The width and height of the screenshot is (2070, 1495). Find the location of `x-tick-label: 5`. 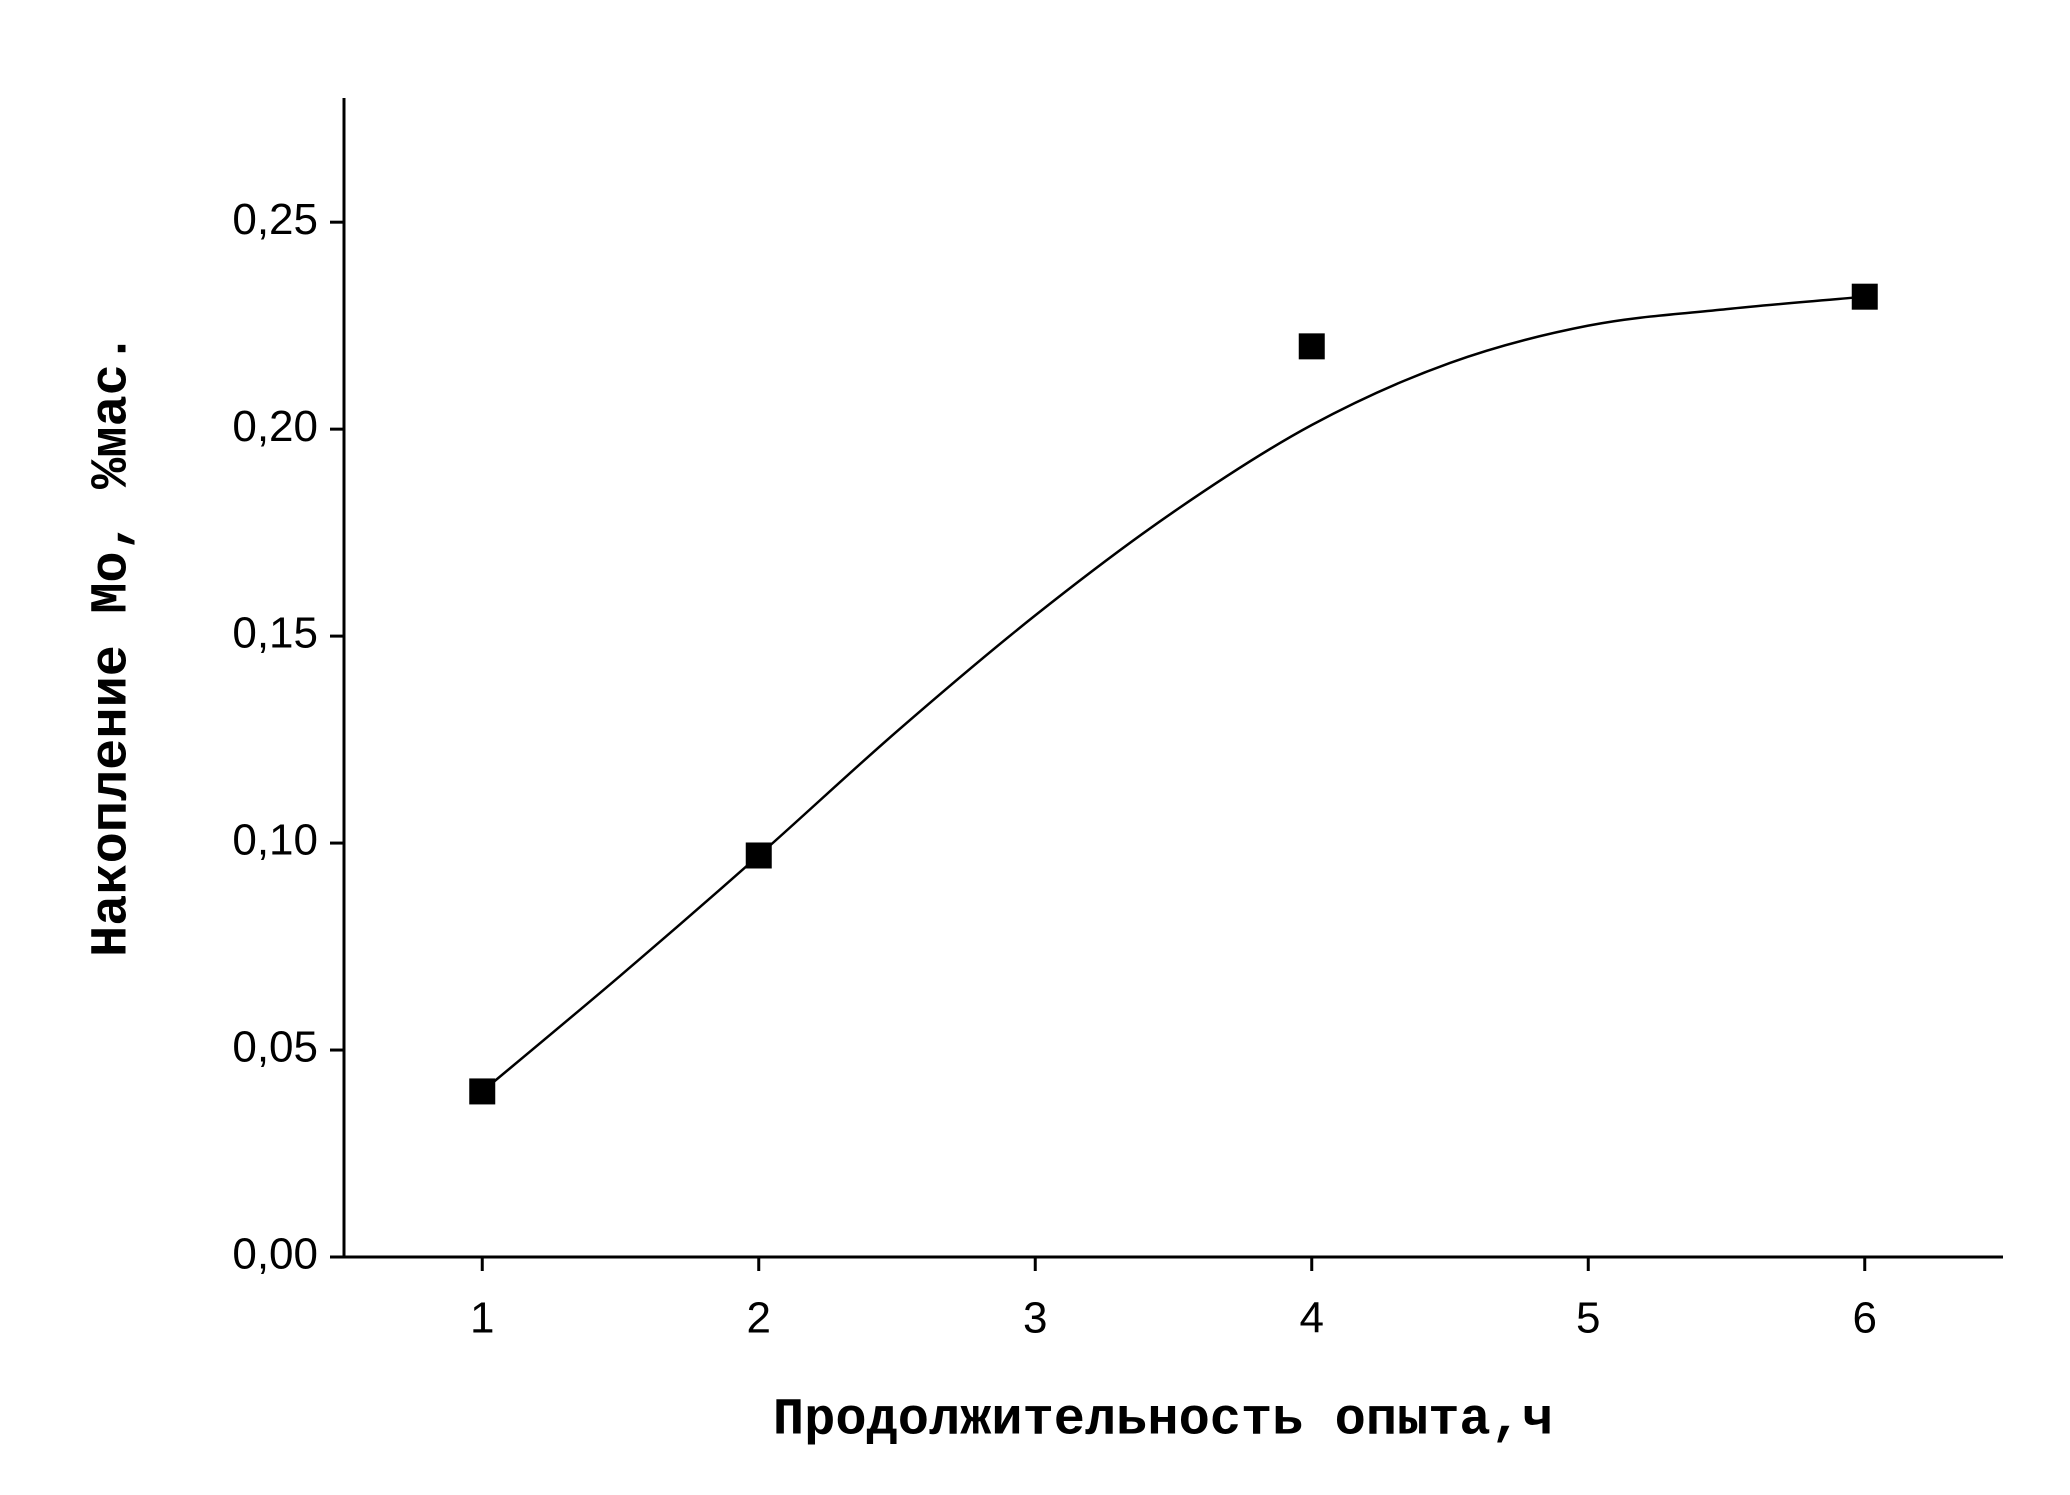

x-tick-label: 5 is located at coordinates (1588, 1318).